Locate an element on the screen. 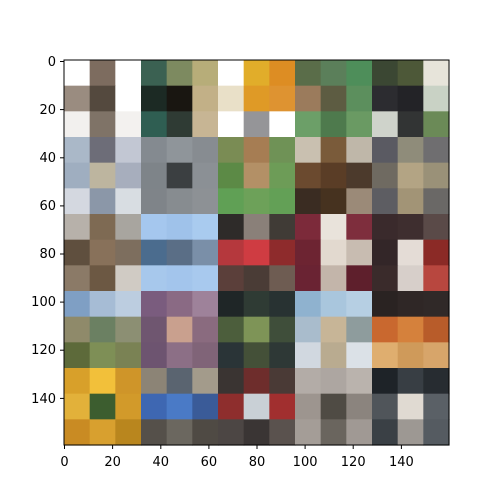  y-tick-label: 20 is located at coordinates (47, 110).